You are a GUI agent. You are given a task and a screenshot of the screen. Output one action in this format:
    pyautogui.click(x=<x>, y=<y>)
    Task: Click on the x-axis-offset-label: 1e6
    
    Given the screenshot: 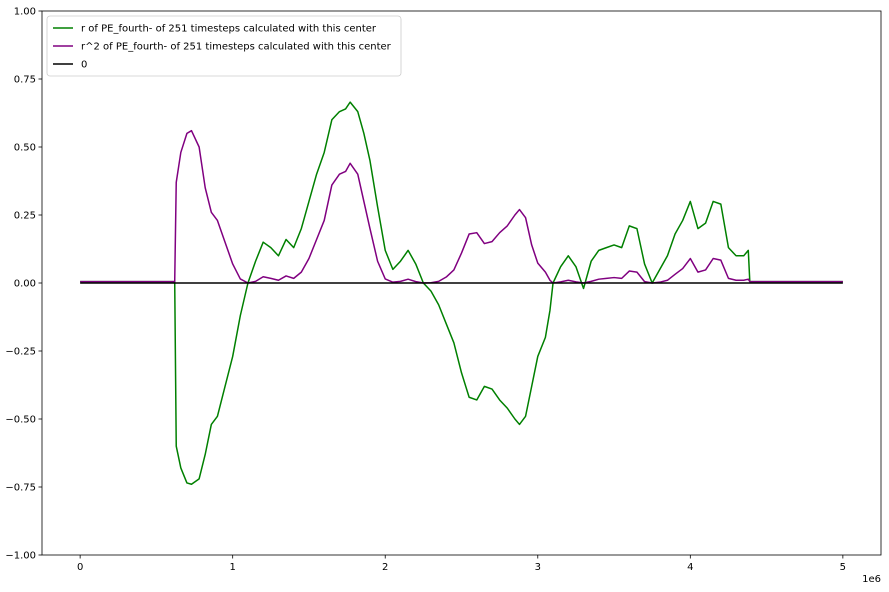 What is the action you would take?
    pyautogui.click(x=871, y=579)
    